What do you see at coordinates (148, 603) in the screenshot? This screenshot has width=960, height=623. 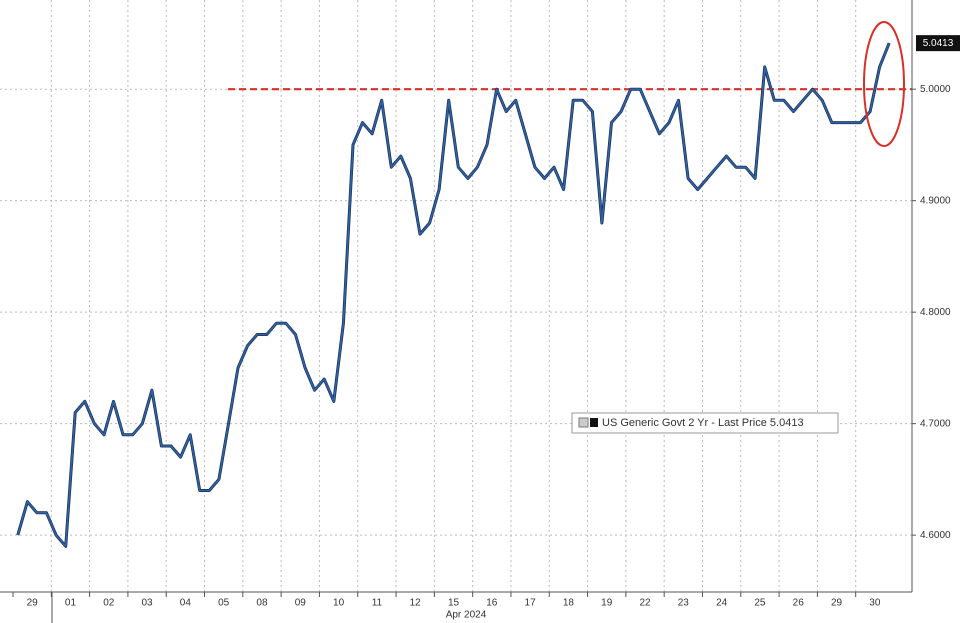 I see `x-tick-label: 03` at bounding box center [148, 603].